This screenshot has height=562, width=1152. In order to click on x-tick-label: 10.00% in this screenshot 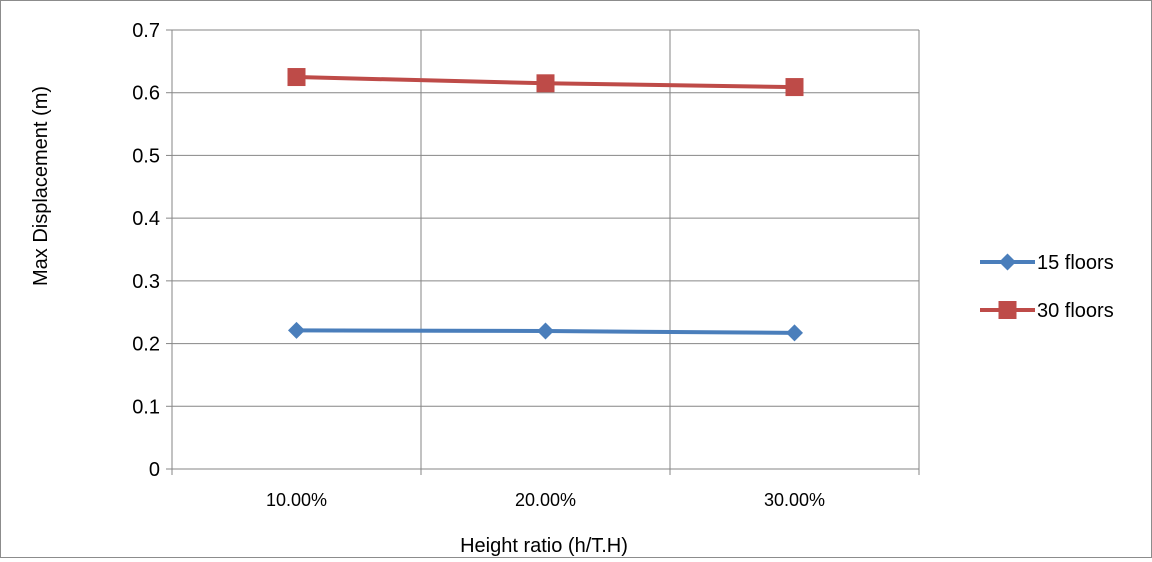, I will do `click(296, 500)`.